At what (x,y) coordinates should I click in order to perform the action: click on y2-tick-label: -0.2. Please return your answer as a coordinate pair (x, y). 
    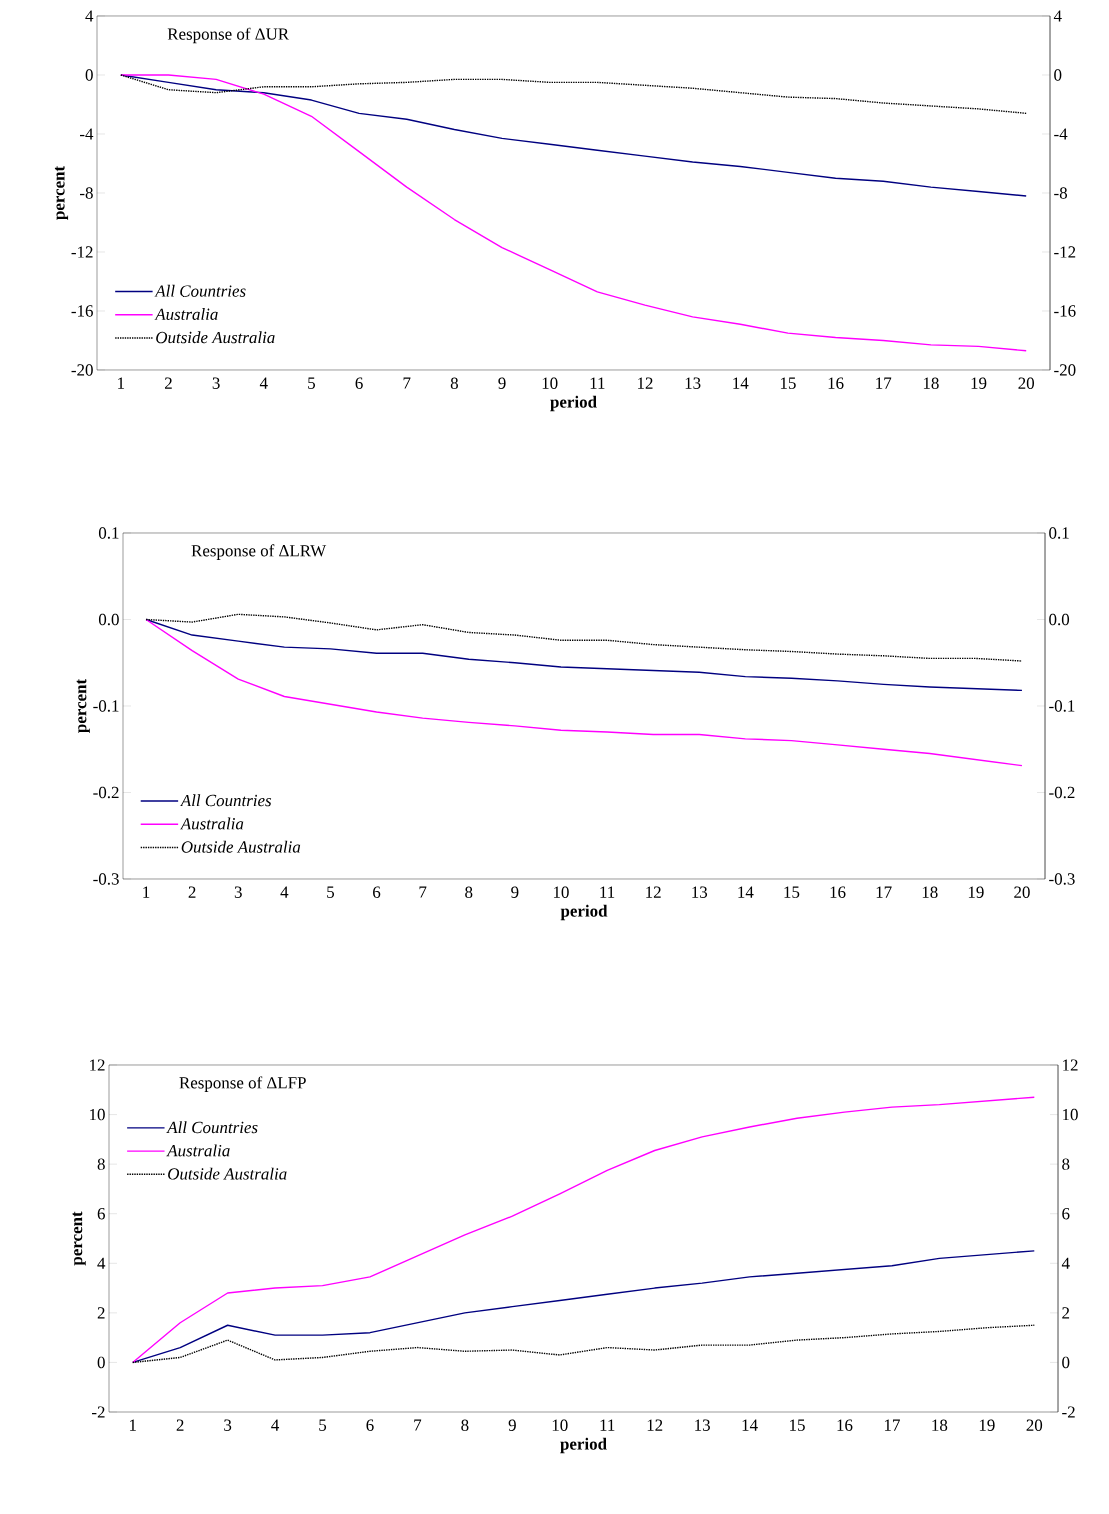
    Looking at the image, I should click on (1062, 792).